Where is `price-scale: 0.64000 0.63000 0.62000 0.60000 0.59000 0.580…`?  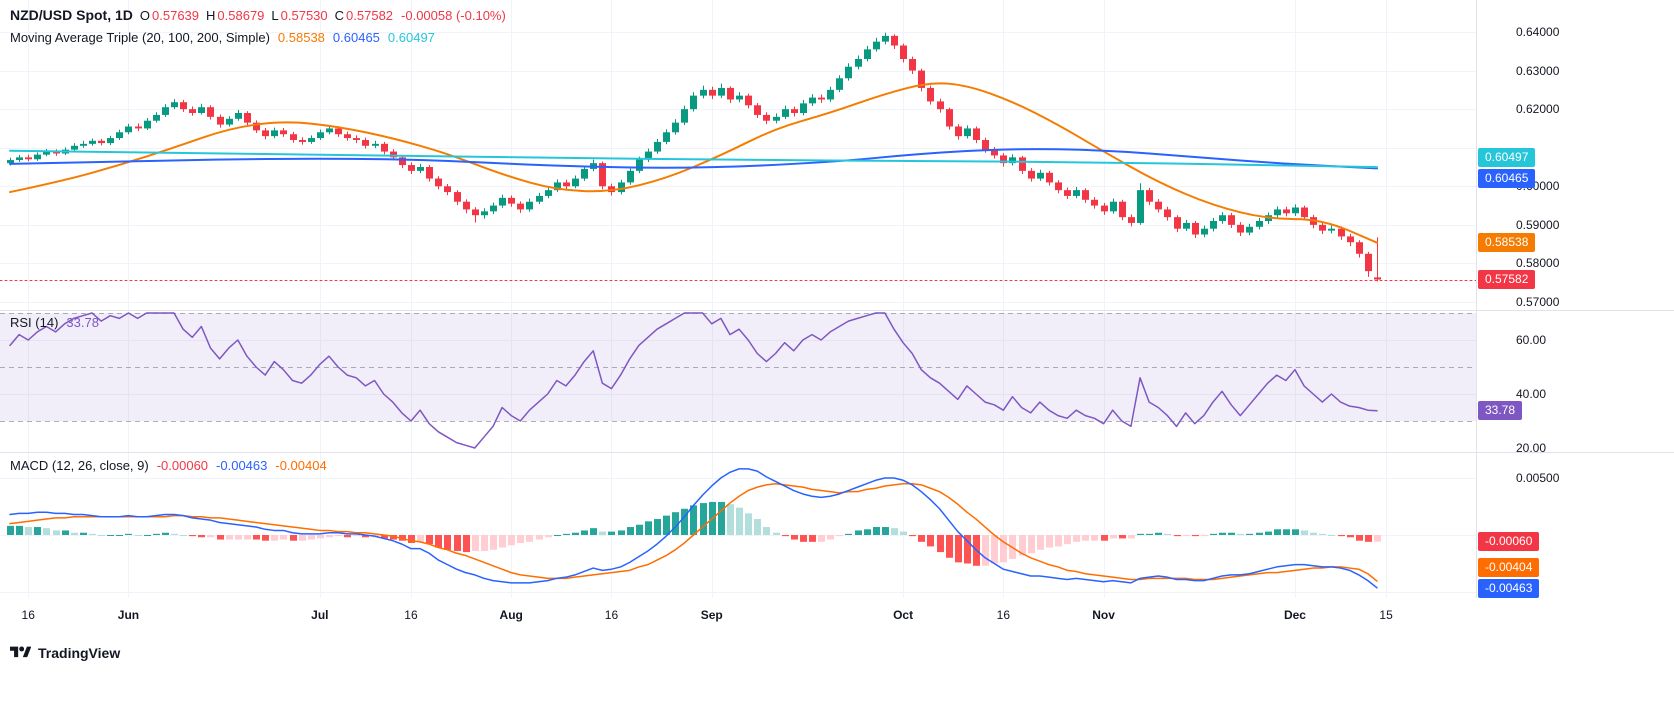 price-scale: 0.64000 0.63000 0.62000 0.60000 0.59000 0.580… is located at coordinates (1575, 299).